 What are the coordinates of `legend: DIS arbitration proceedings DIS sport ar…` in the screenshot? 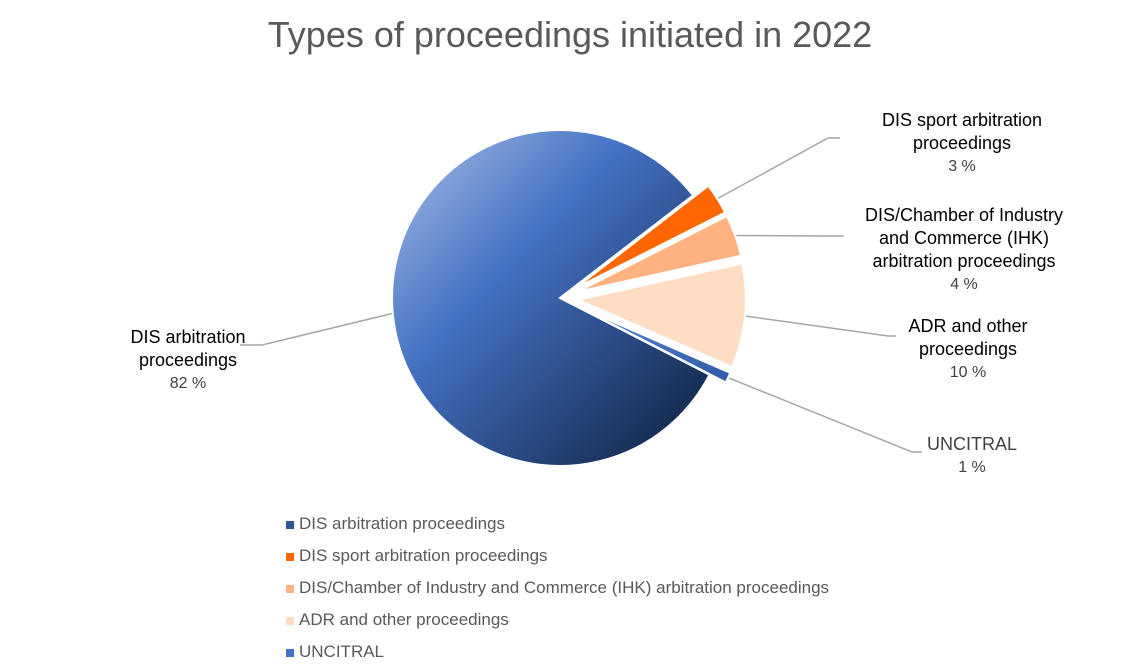 It's located at (557, 588).